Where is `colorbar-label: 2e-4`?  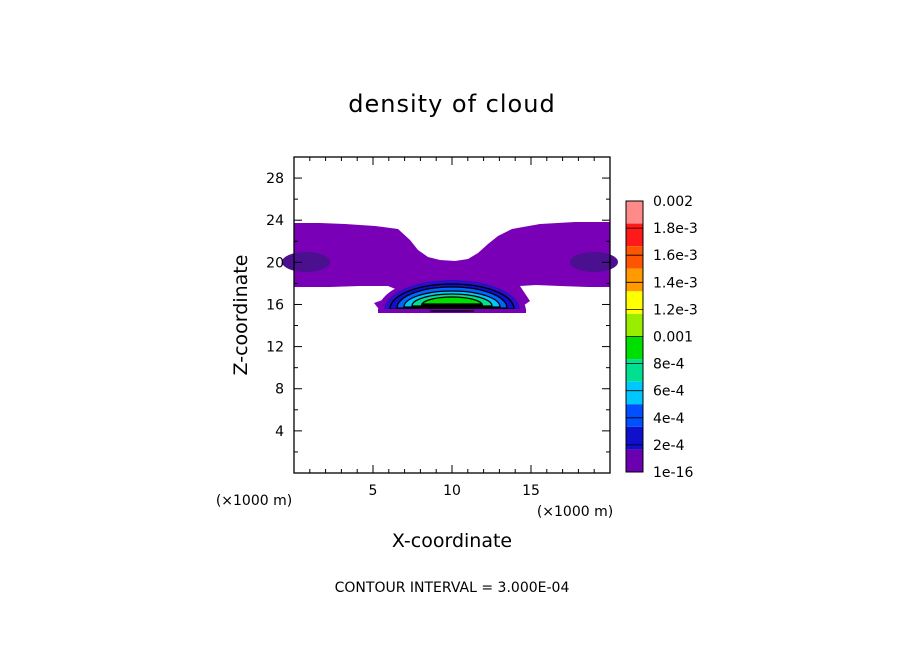 colorbar-label: 2e-4 is located at coordinates (669, 446).